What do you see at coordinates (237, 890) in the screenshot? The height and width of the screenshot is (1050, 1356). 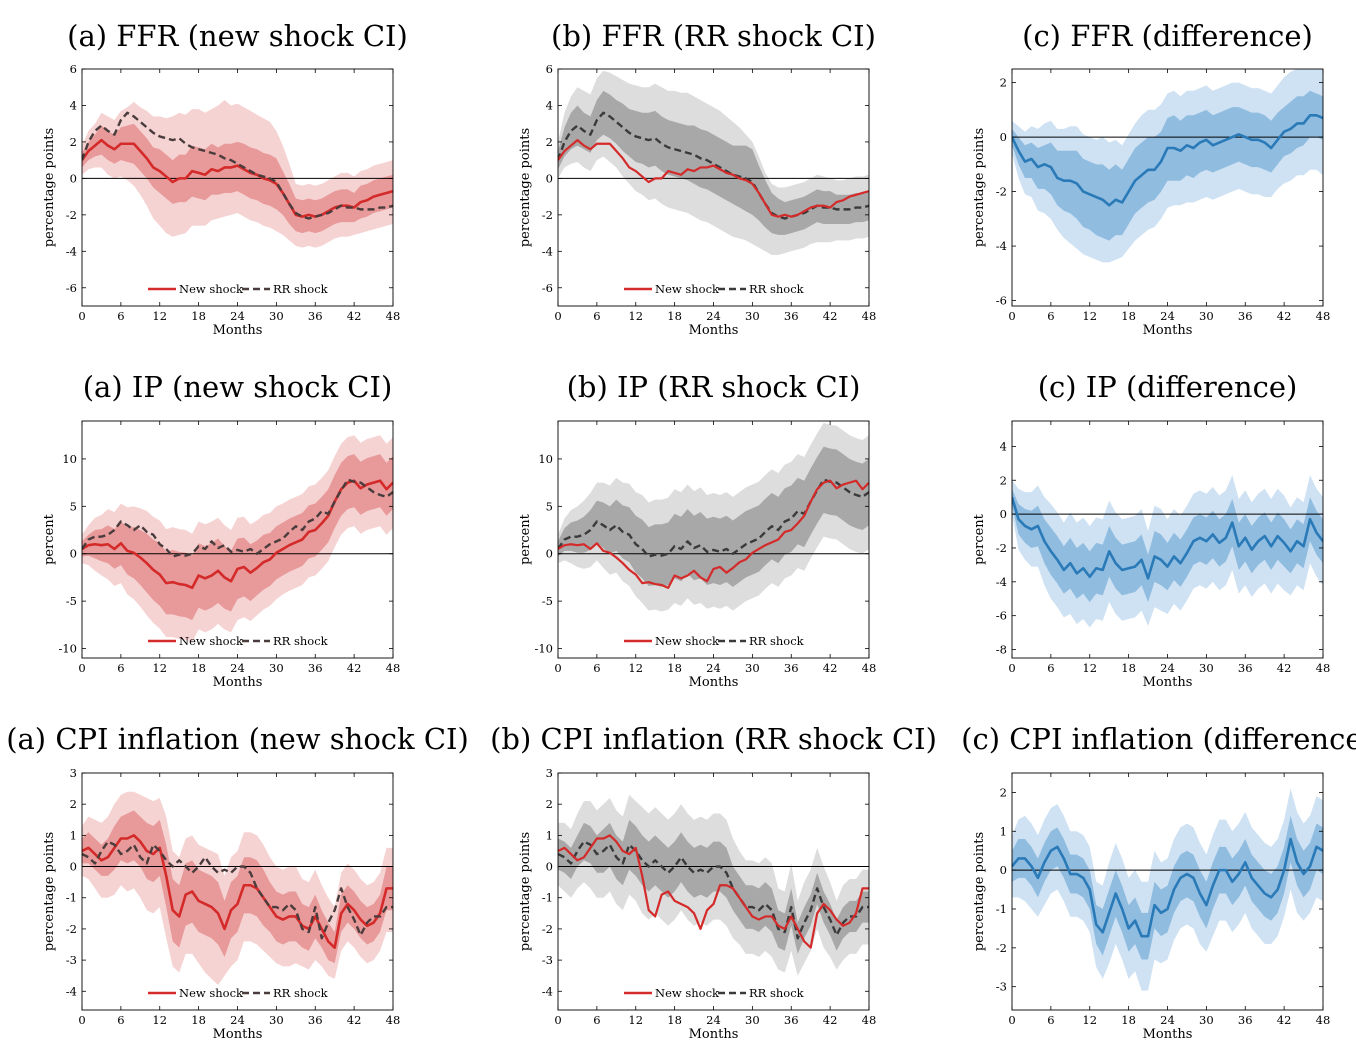 I see `series-line-rr-shock` at bounding box center [237, 890].